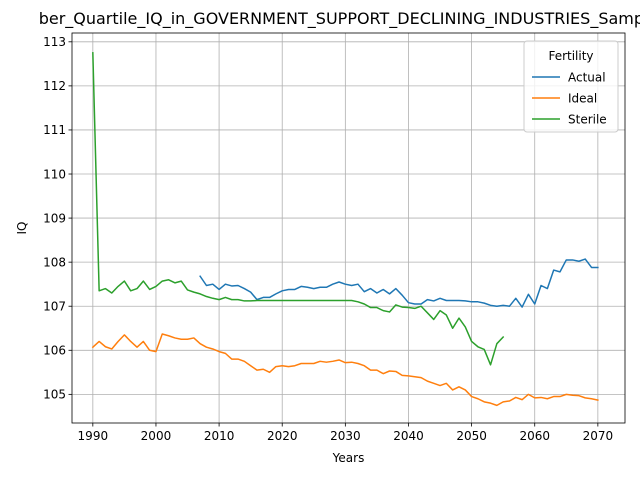 The height and width of the screenshot is (485, 640). I want to click on y-tick-label: 111, so click(54, 130).